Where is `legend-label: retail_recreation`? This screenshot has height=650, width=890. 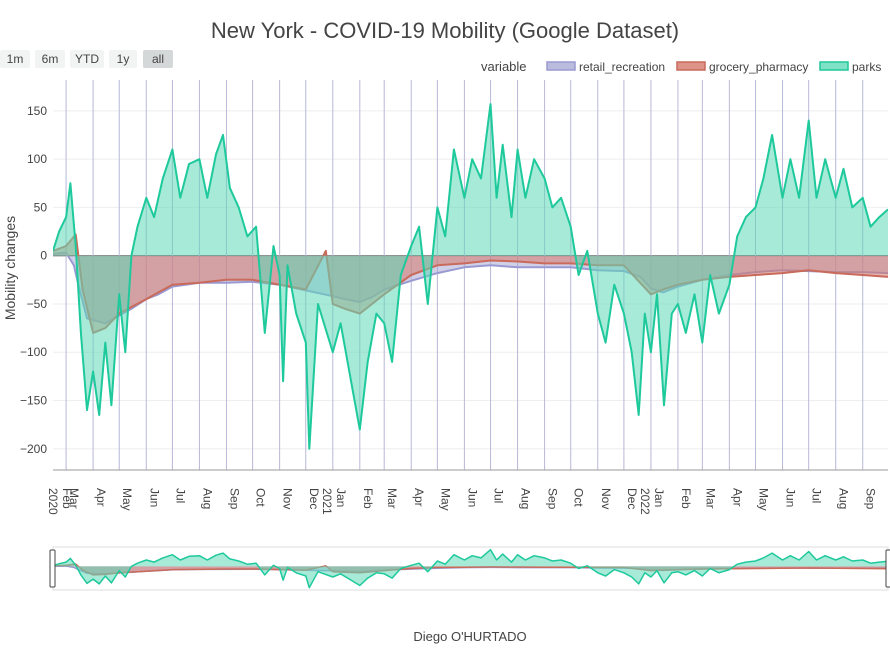 legend-label: retail_recreation is located at coordinates (622, 67).